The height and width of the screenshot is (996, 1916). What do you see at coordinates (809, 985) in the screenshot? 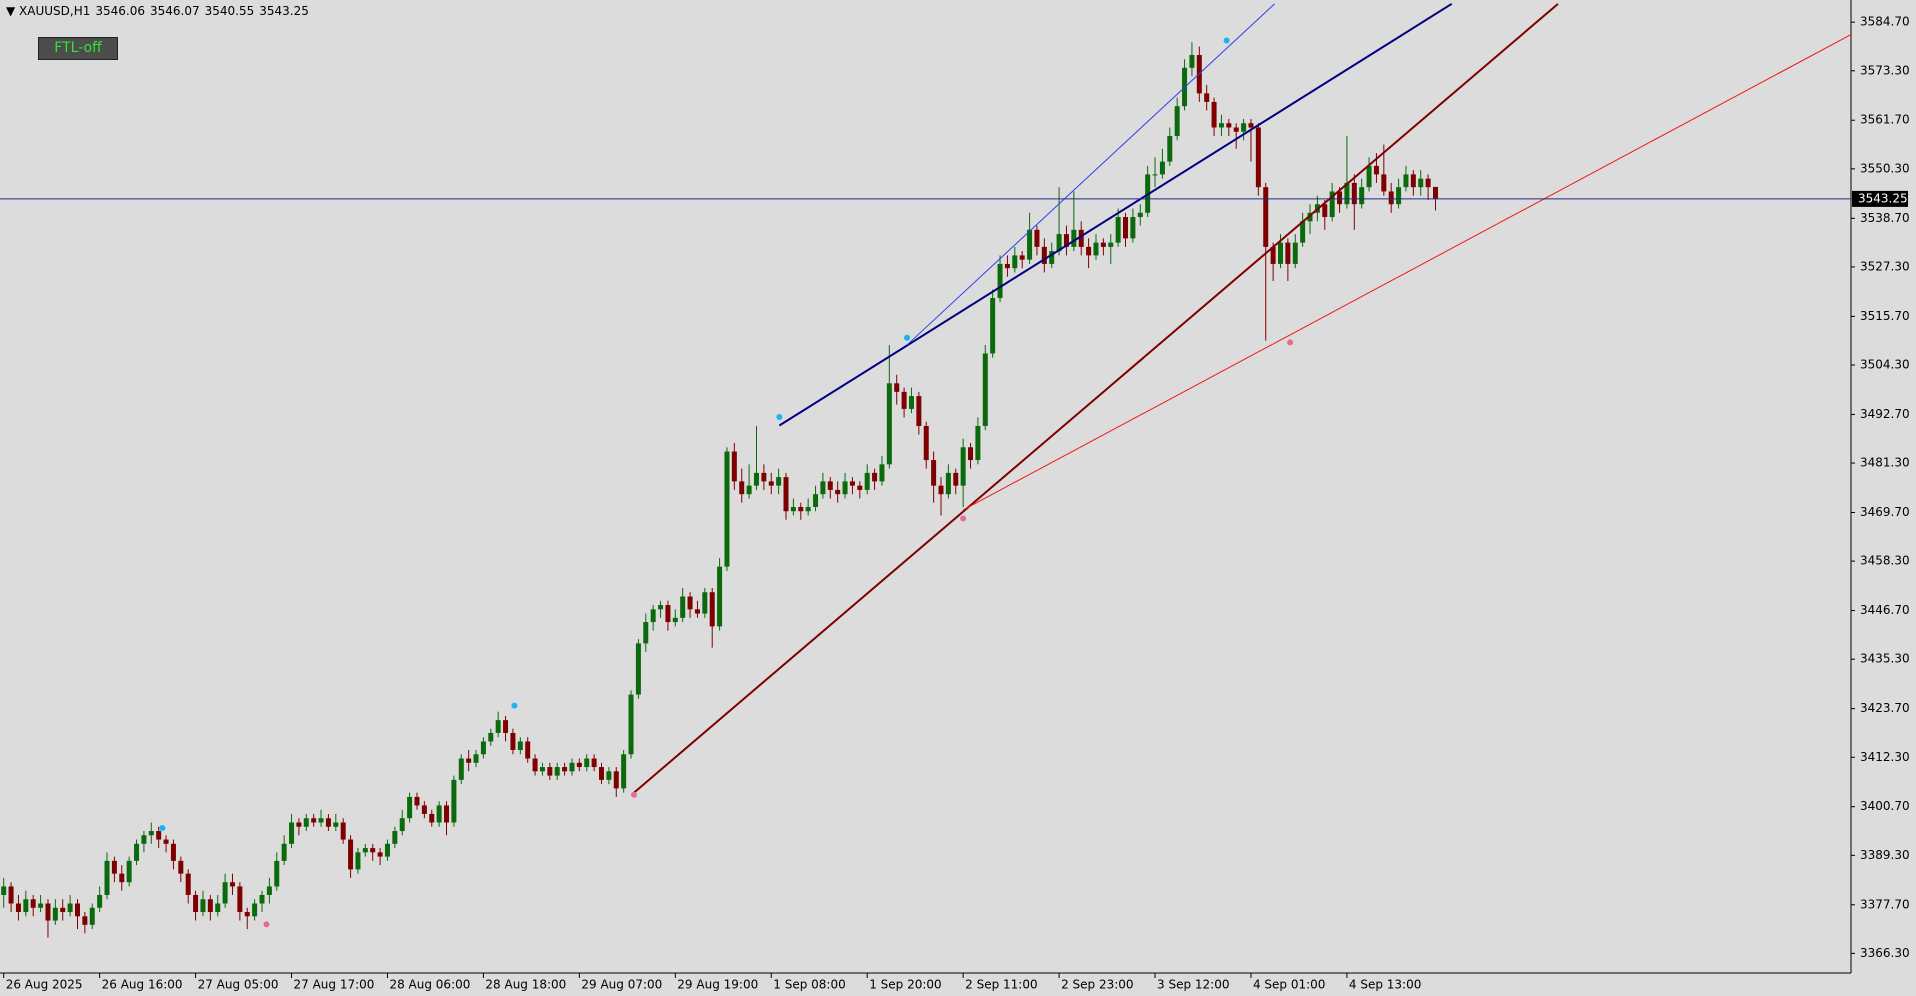
I see `x-tick-label: 1 Sep 08:00` at bounding box center [809, 985].